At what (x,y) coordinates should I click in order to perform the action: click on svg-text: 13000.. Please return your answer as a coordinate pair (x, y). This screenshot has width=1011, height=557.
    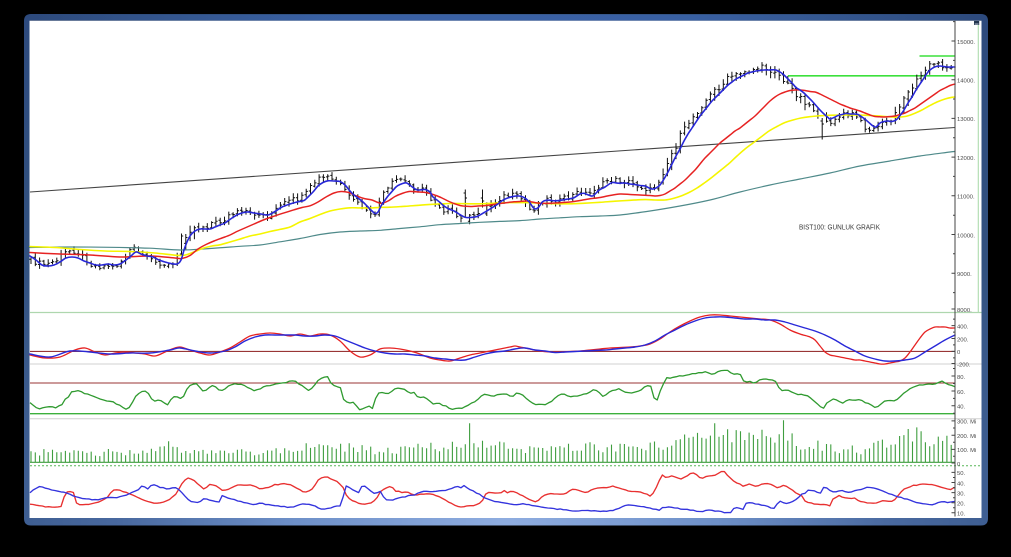
    Looking at the image, I should click on (966, 120).